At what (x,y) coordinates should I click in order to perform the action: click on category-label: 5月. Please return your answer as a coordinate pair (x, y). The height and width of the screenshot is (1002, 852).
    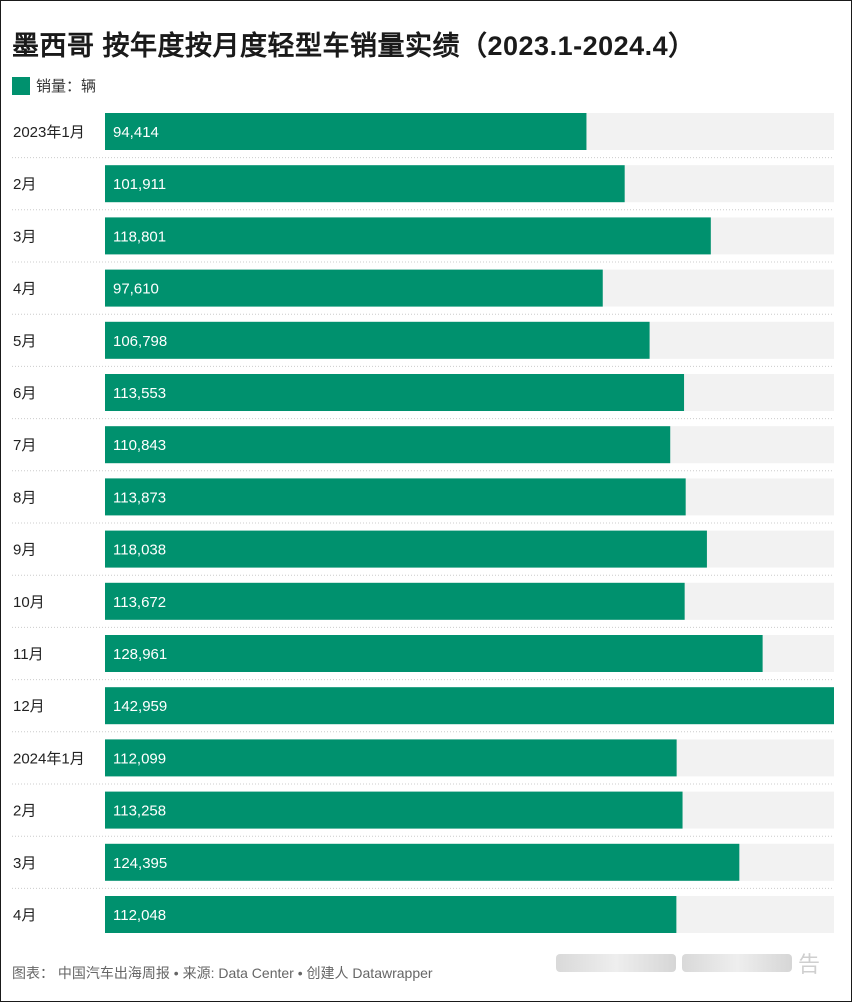
    Looking at the image, I should click on (24, 341).